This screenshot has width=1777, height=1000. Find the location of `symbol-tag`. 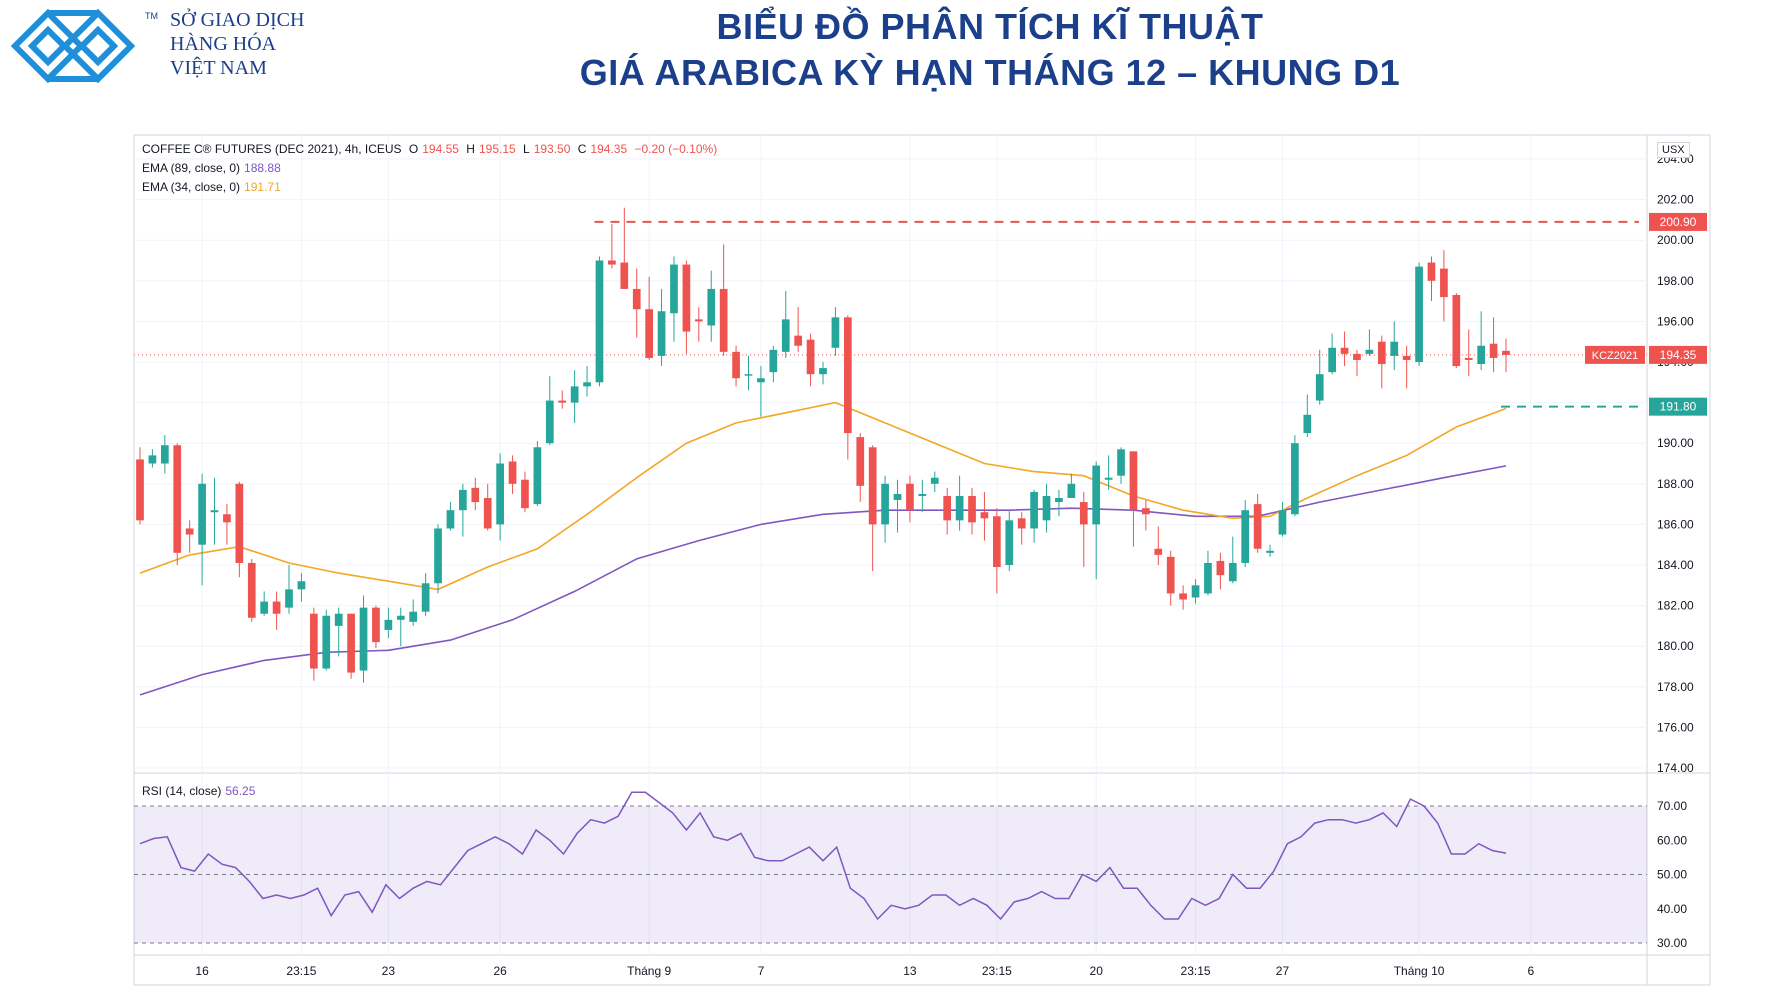

symbol-tag is located at coordinates (1615, 354).